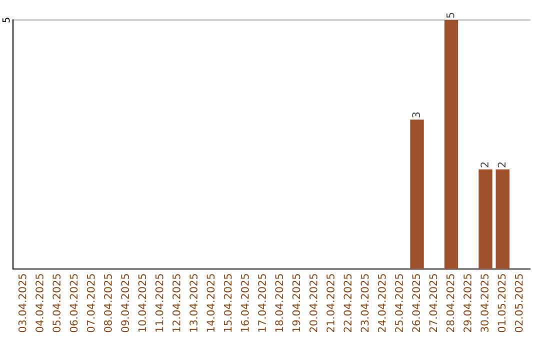 This screenshot has height=340, width=540. What do you see at coordinates (279, 303) in the screenshot?
I see `x-tick-label: 18.04.2025` at bounding box center [279, 303].